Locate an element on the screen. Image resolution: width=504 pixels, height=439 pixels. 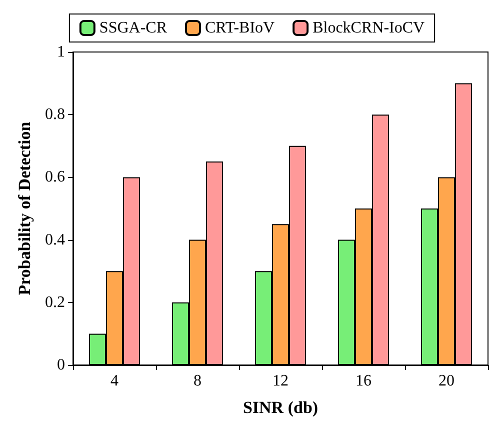
x-tick-label: 12 is located at coordinates (280, 381).